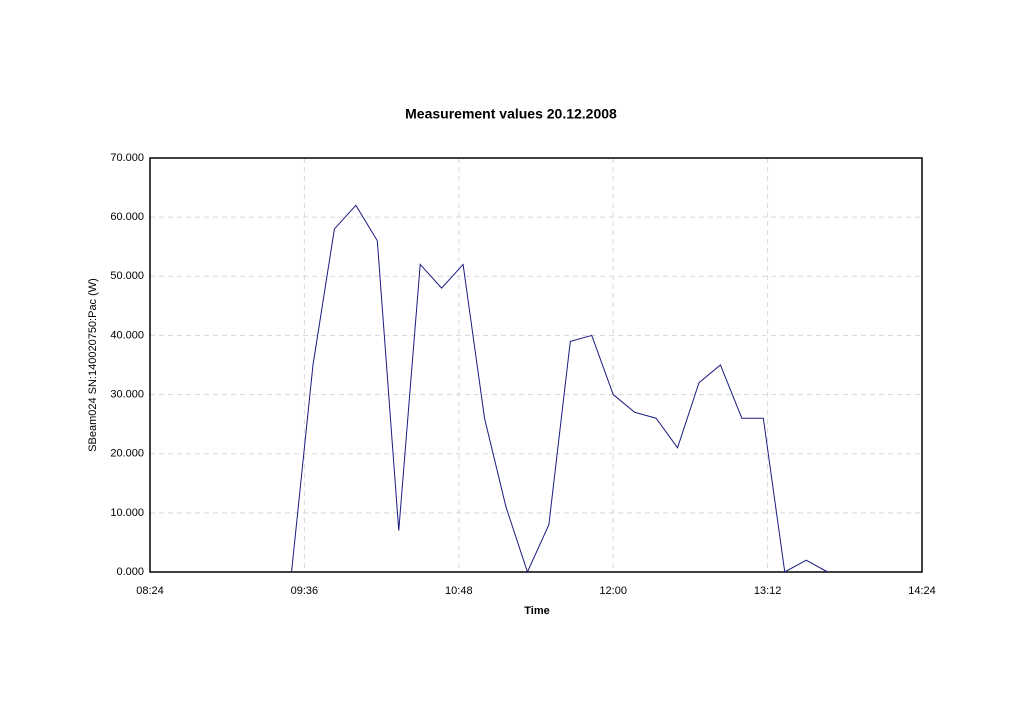 The height and width of the screenshot is (724, 1024). Describe the element at coordinates (768, 591) in the screenshot. I see `x-tick-label: 13:12` at that location.